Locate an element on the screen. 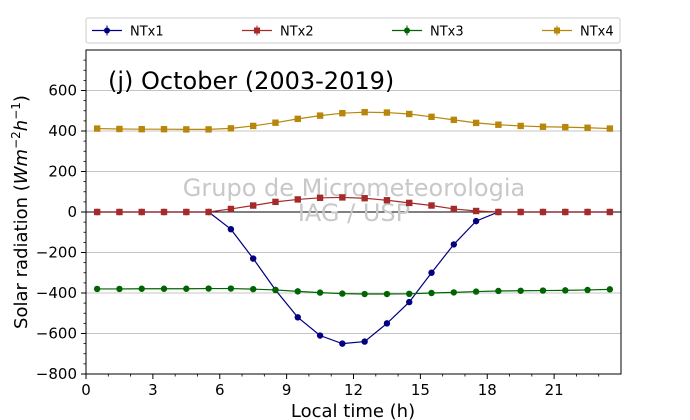  y-tick-label-1: −600 is located at coordinates (56, 334).